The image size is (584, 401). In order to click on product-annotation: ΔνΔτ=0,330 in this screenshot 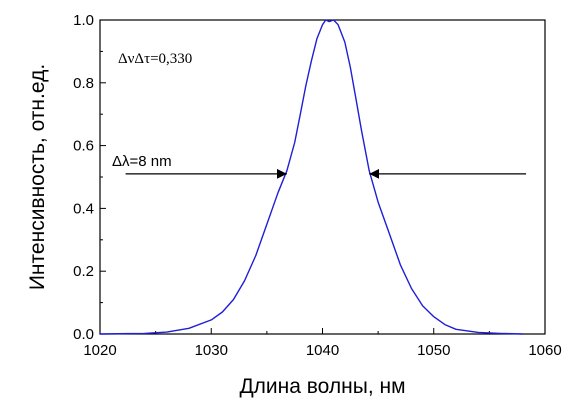, I will do `click(155, 59)`.